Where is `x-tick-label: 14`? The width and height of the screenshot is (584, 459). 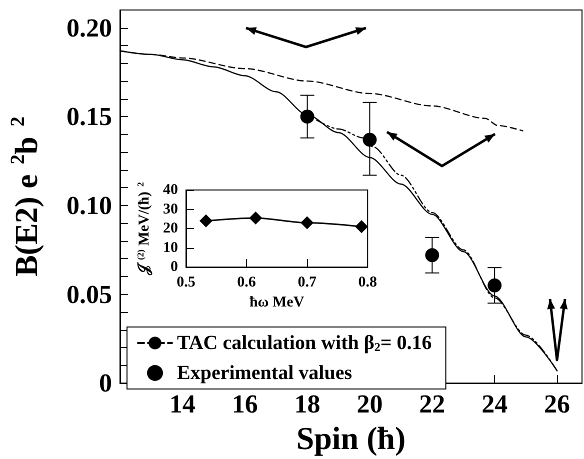 x-tick-label: 14 is located at coordinates (182, 404).